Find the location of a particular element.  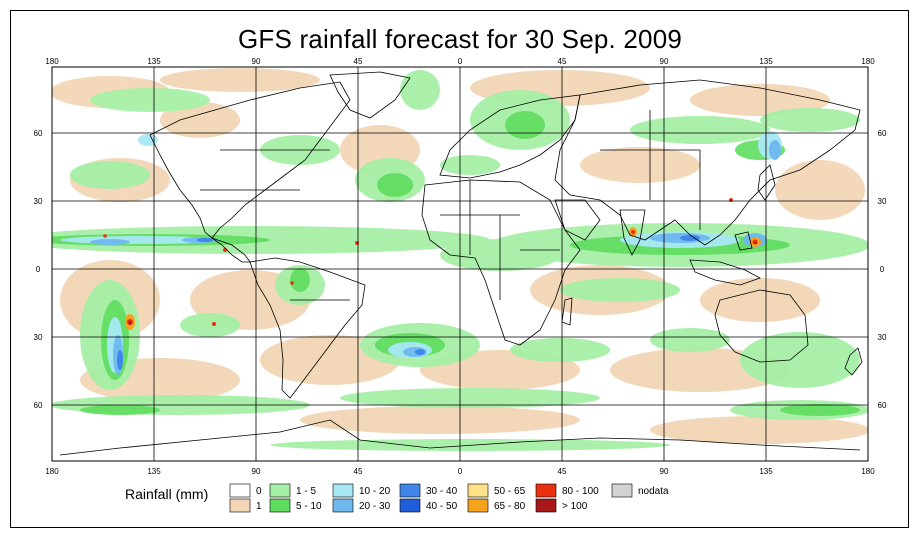

legend-label: 20 - 30 is located at coordinates (375, 506).